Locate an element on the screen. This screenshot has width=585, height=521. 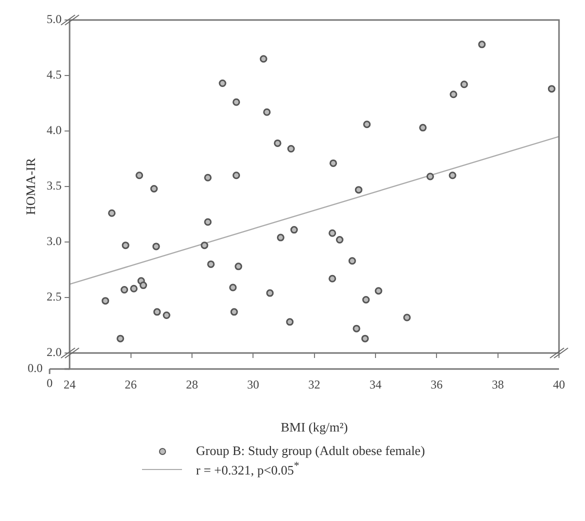
x-axis-title: BMI (kg/m²) is located at coordinates (314, 427).